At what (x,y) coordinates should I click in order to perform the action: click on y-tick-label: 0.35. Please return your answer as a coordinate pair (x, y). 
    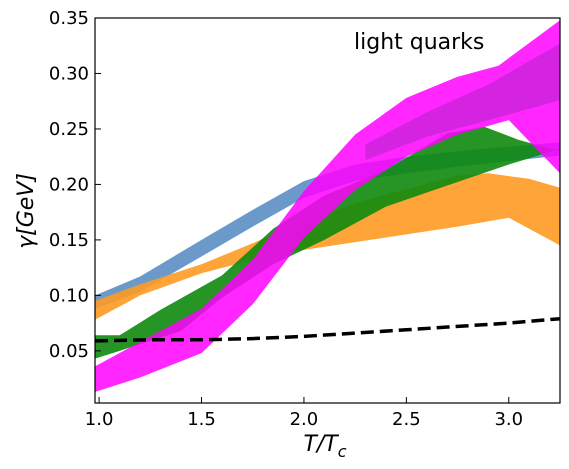
    Looking at the image, I should click on (69, 18).